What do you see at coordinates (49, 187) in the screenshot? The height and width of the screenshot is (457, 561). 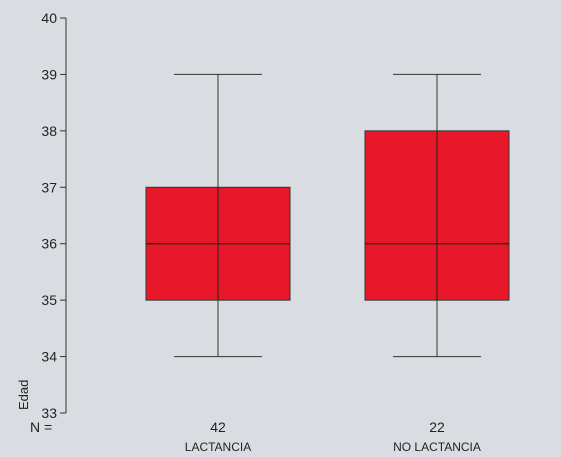 I see `y-tick-label: 37` at bounding box center [49, 187].